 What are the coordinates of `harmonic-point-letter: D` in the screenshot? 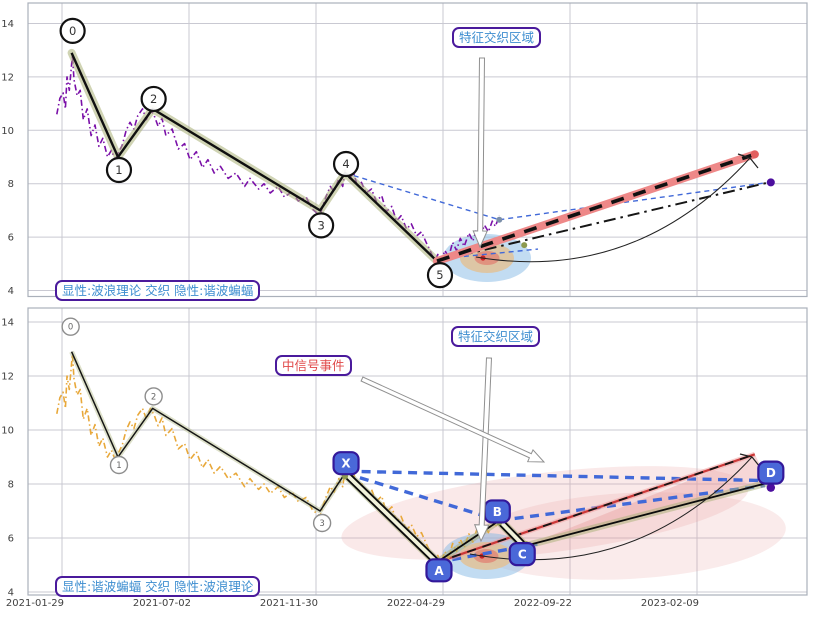 It's located at (771, 473).